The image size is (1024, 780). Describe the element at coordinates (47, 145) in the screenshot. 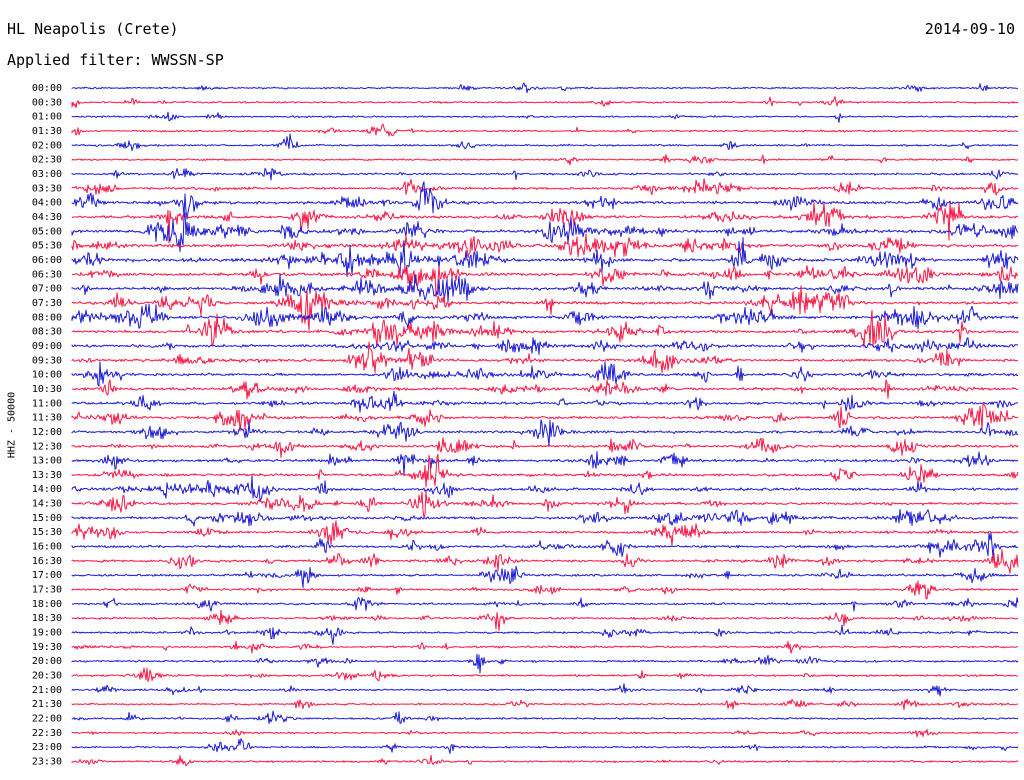

I see `row-label-0200: 02:00` at that location.